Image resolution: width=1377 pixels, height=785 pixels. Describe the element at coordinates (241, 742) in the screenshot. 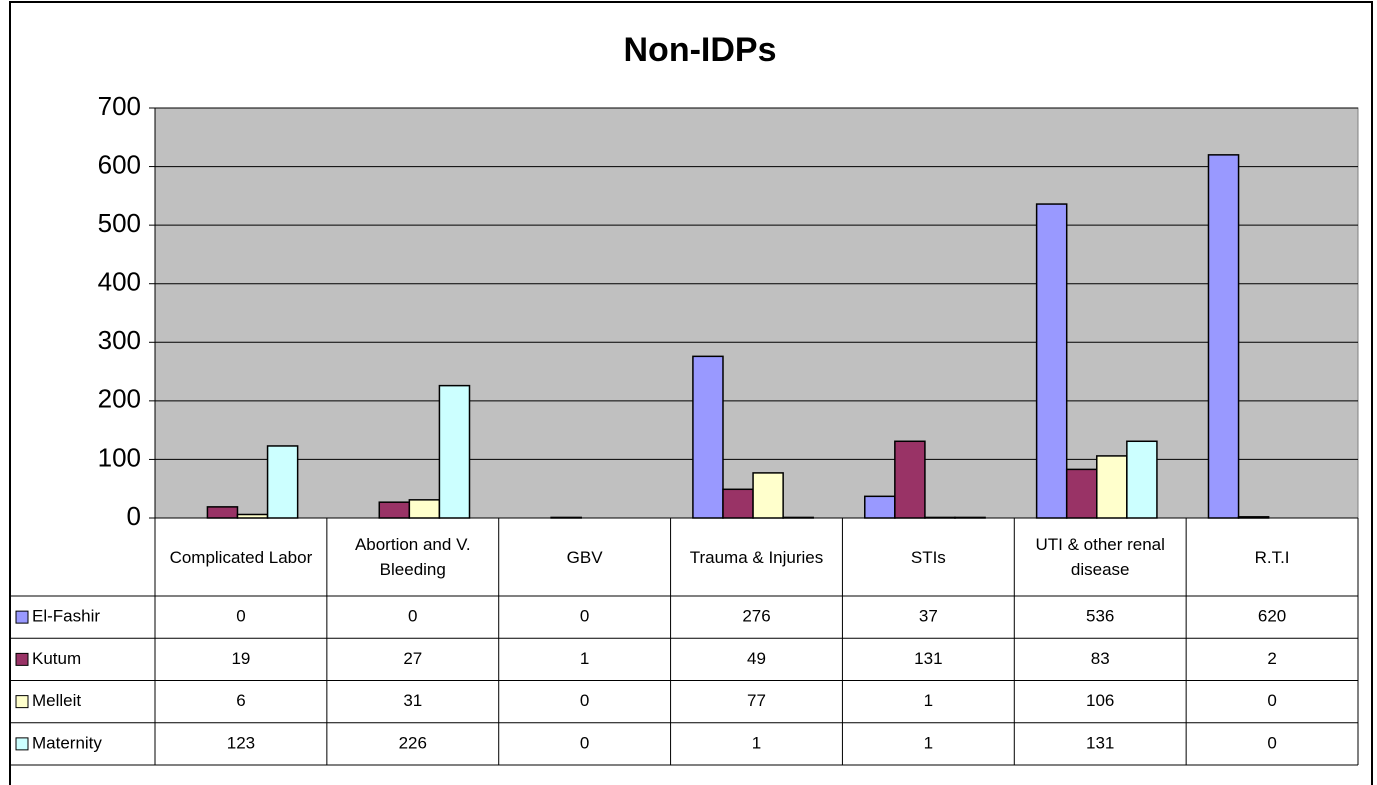

I see `table-value: 123` at that location.